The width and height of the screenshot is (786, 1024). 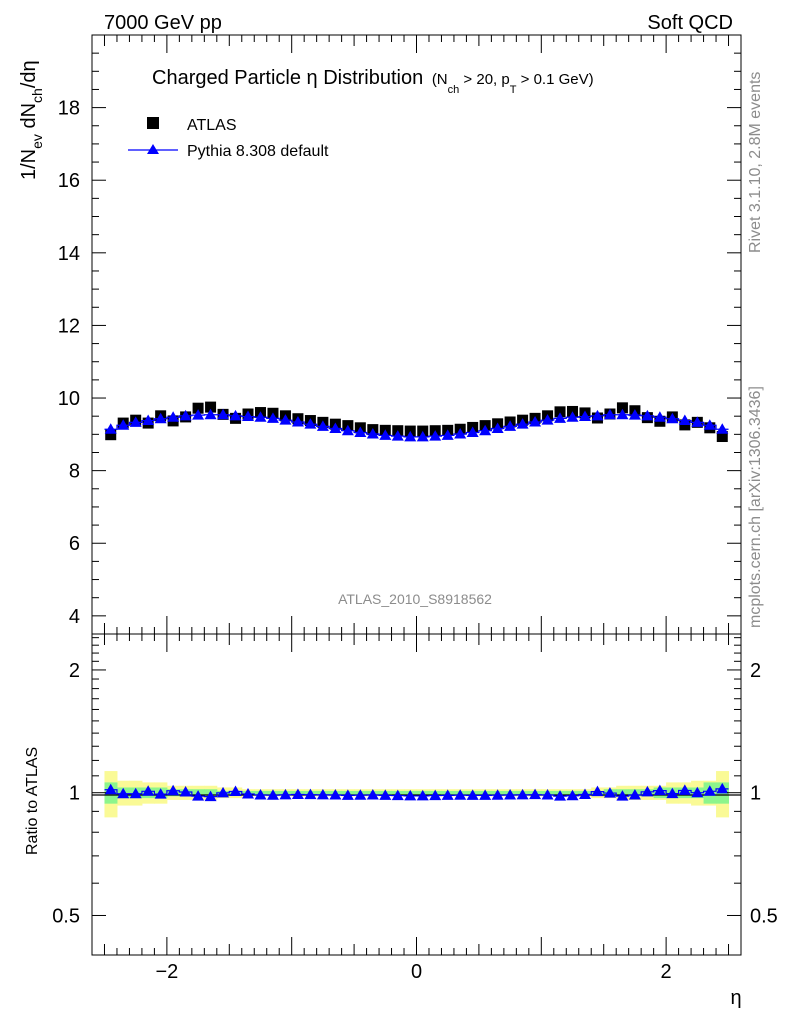 I want to click on chart-title-main: Charged Particle η Distribution, so click(x=287, y=78).